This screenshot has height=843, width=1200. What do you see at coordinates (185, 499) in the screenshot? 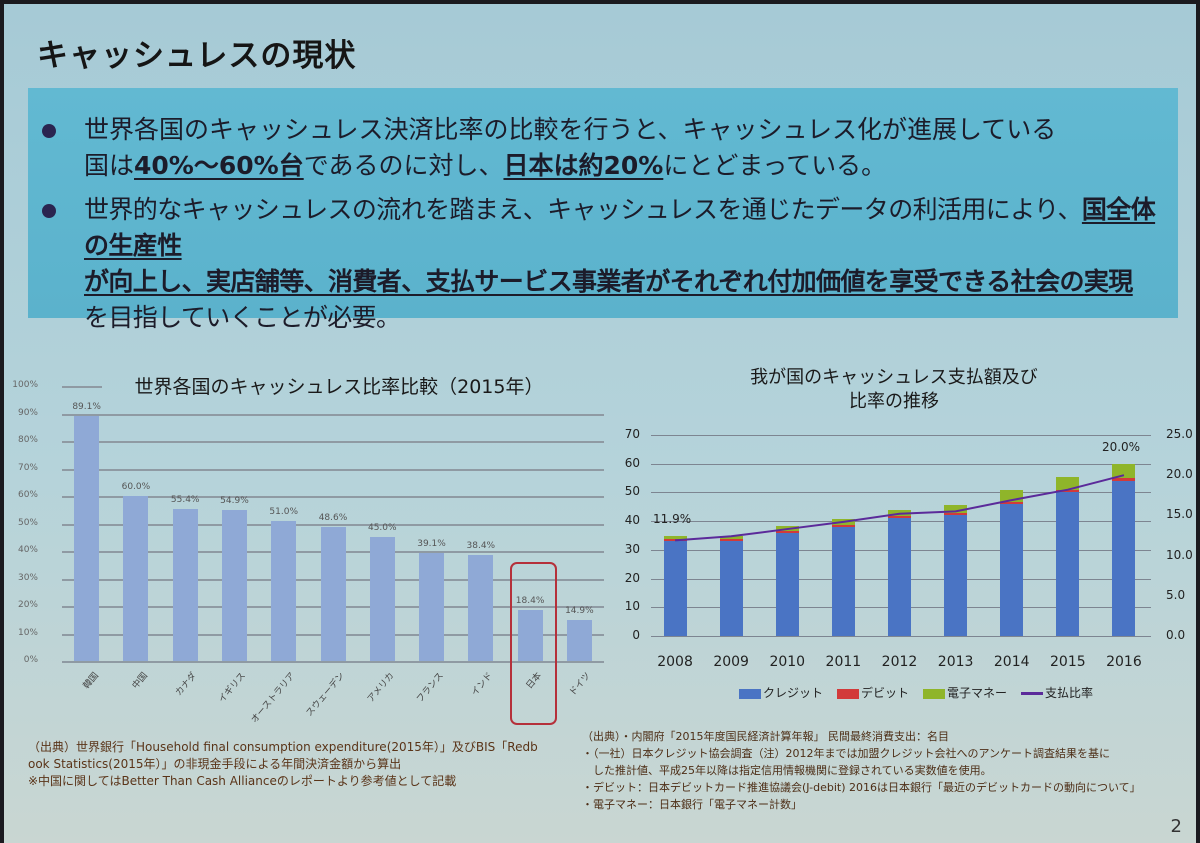
I see `left-bar-label: 55.4%` at bounding box center [185, 499].